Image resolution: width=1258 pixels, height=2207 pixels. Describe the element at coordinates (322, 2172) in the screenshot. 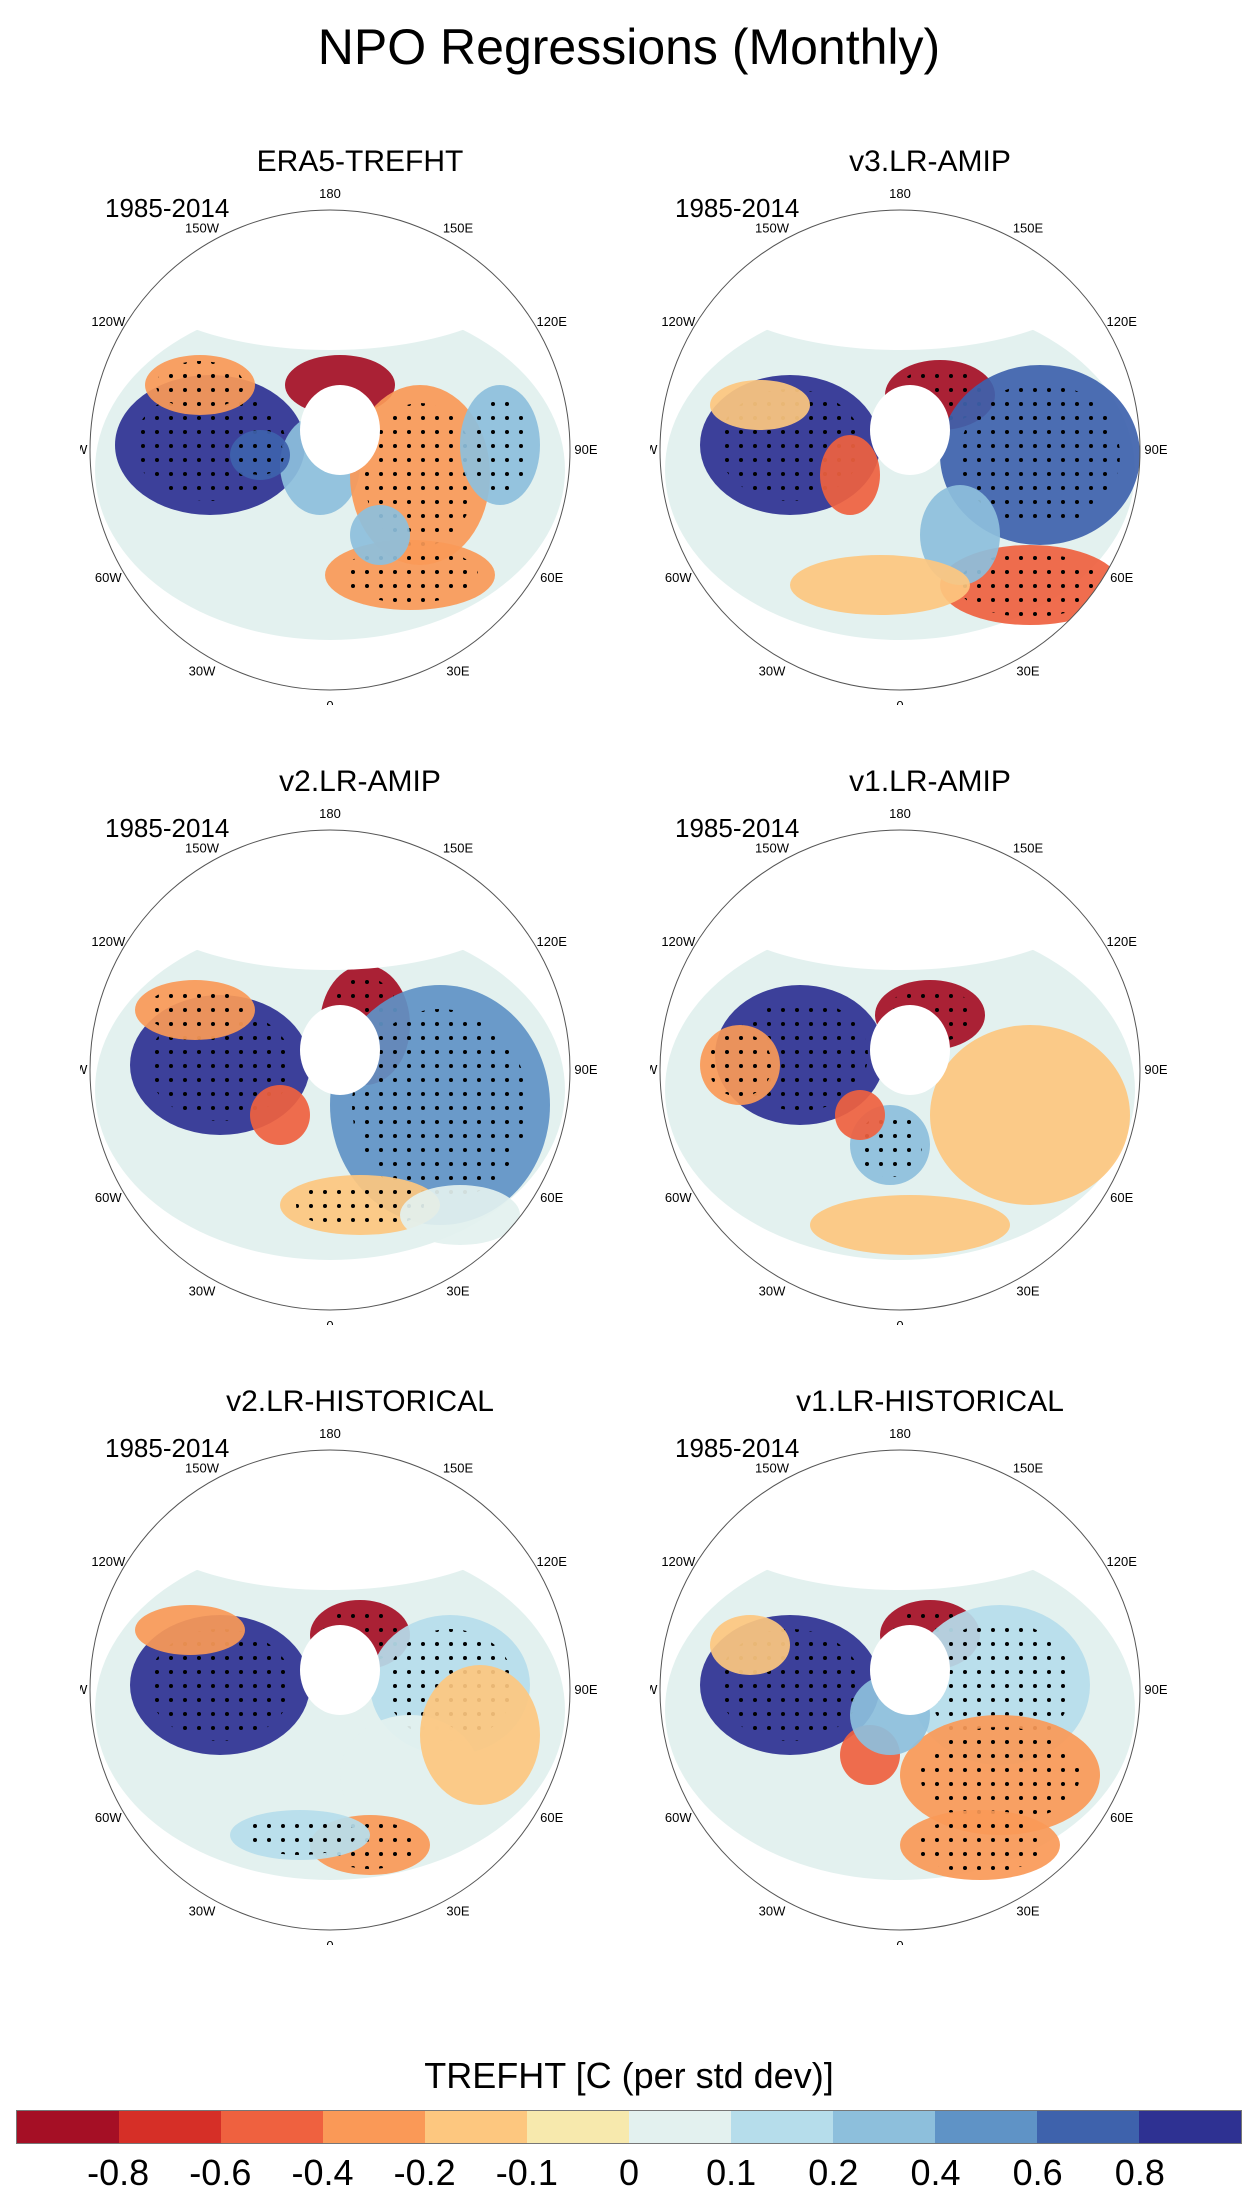

I see `colorbar-tick-label: -0.4` at that location.